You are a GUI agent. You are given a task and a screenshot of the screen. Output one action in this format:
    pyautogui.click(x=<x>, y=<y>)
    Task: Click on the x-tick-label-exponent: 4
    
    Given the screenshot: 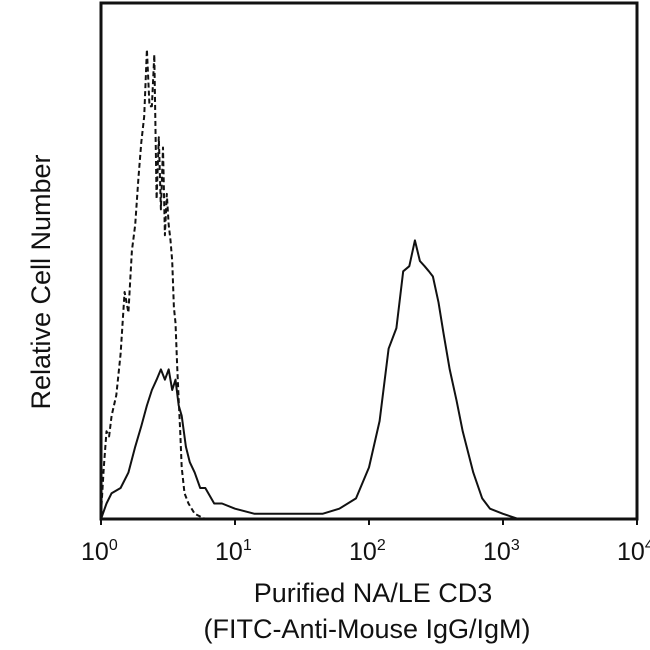 What is the action you would take?
    pyautogui.click(x=647, y=545)
    